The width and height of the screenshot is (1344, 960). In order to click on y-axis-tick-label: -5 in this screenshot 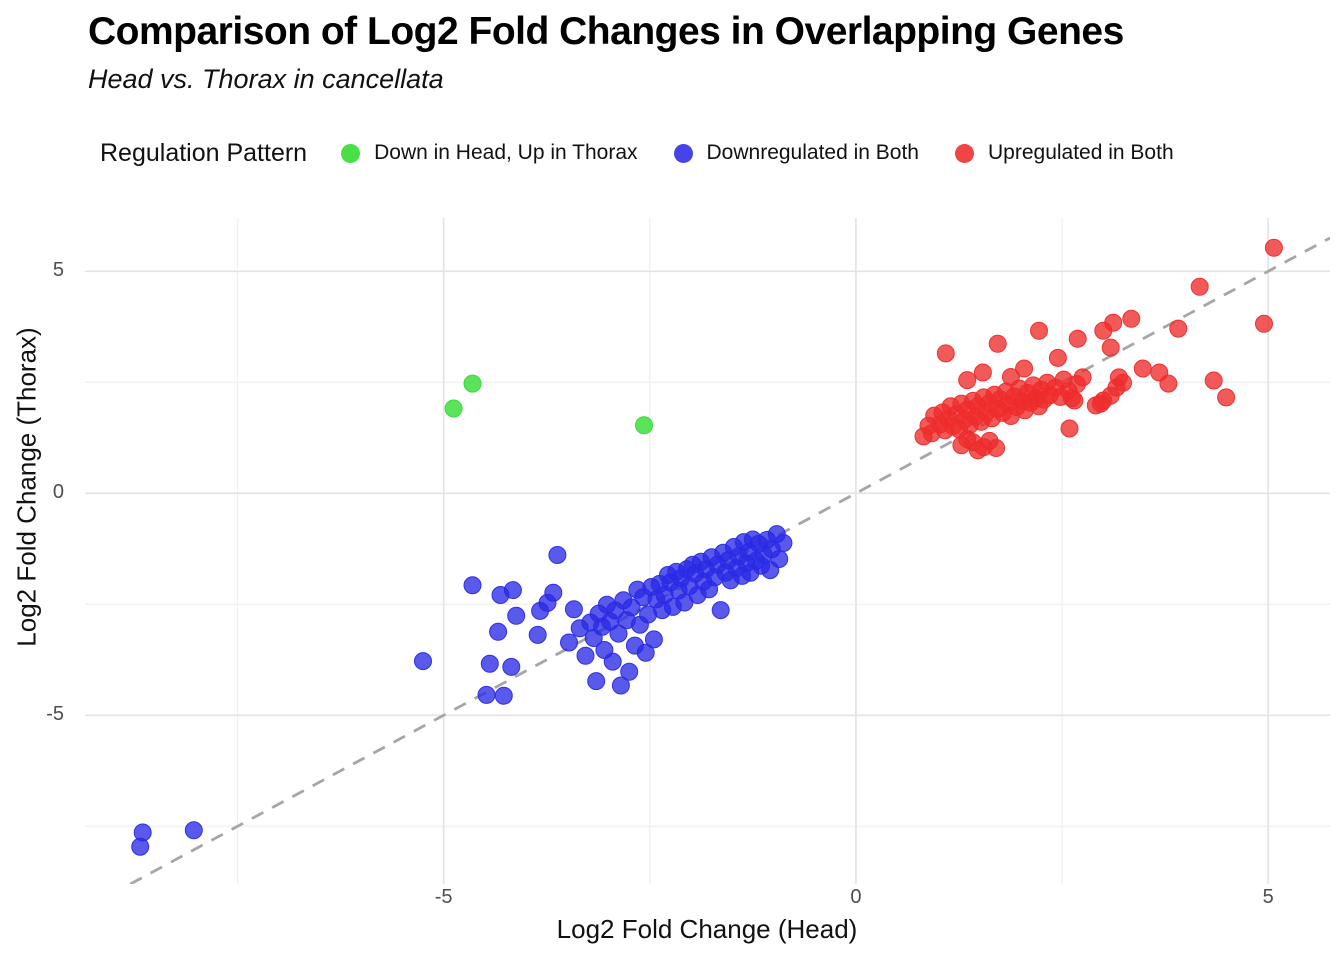, I will do `click(55, 714)`.